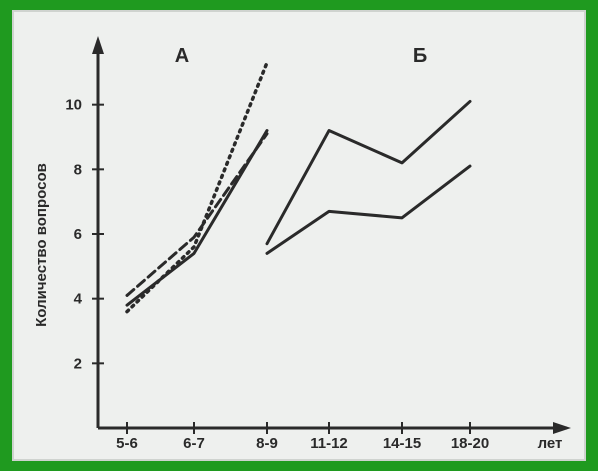 The width and height of the screenshot is (598, 471). What do you see at coordinates (470, 443) in the screenshot?
I see `x-tick-label: 18-20` at bounding box center [470, 443].